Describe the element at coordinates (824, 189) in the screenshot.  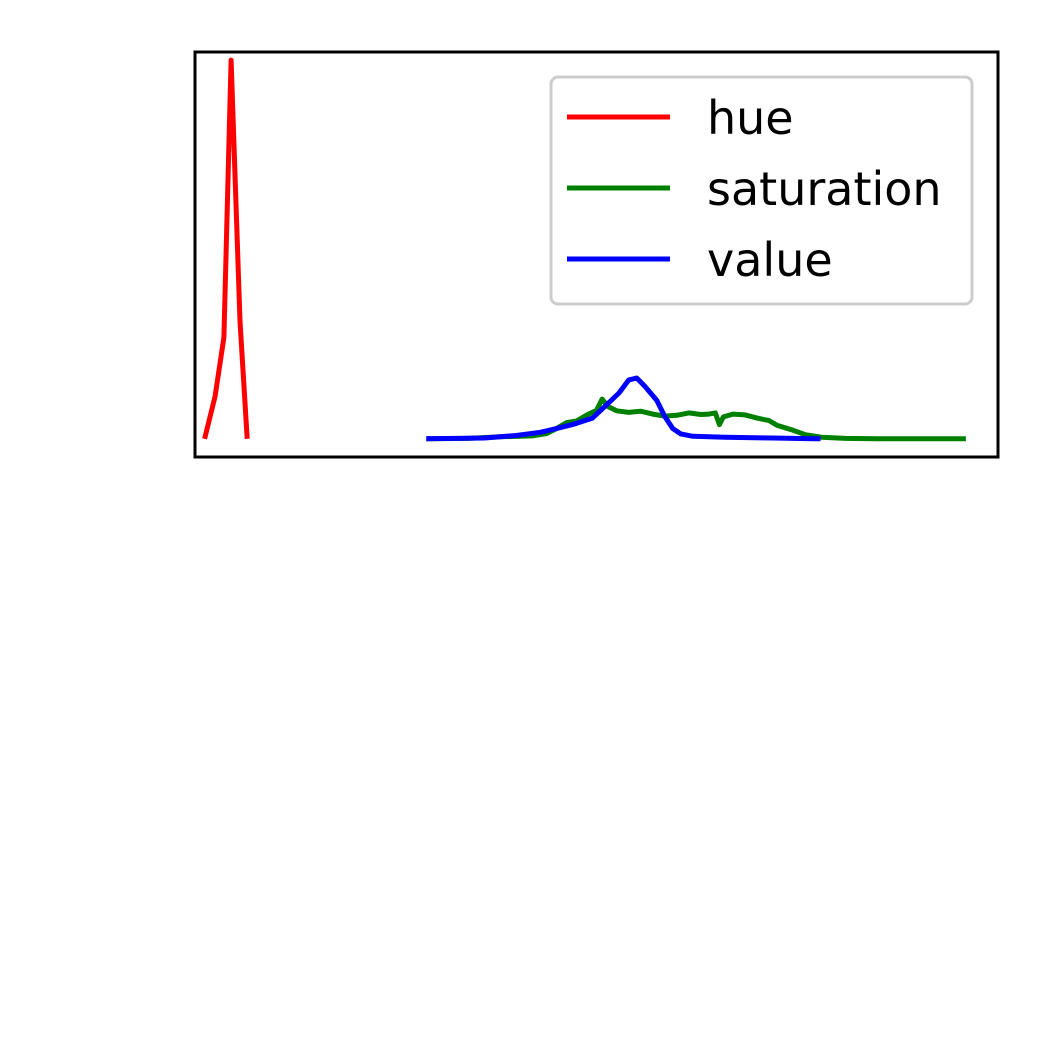
I see `legend-label-saturation: saturation` at that location.